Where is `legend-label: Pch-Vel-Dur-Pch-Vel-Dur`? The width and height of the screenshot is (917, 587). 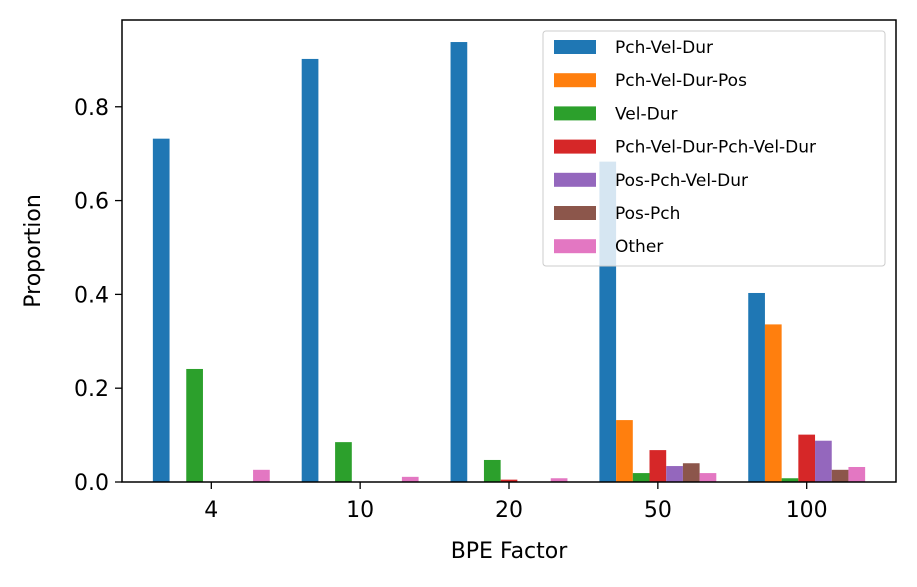
legend-label: Pch-Vel-Dur-Pch-Vel-Dur is located at coordinates (715, 148).